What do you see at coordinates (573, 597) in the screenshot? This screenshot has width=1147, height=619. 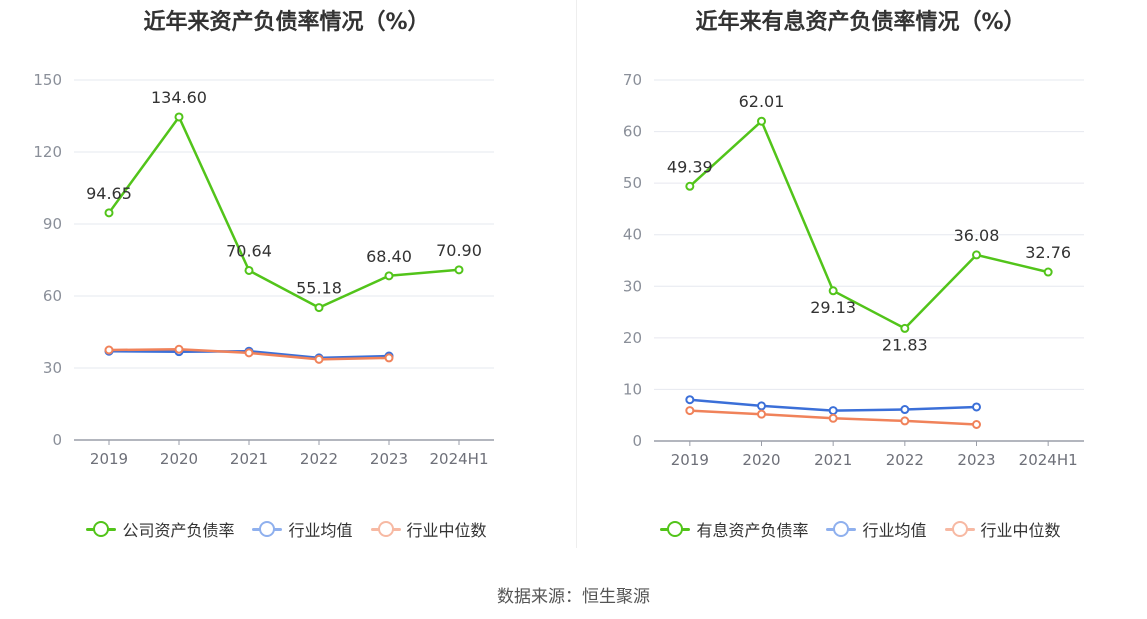 I see `data-source: 数据来源：恒生聚源` at bounding box center [573, 597].